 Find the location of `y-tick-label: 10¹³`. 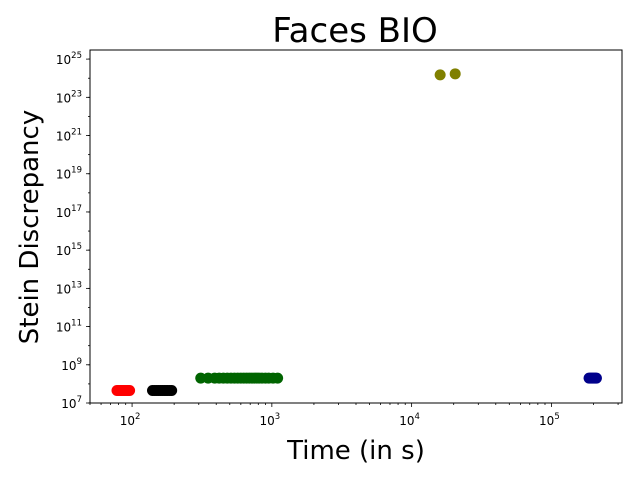

y-tick-label: 10¹³ is located at coordinates (69, 288).